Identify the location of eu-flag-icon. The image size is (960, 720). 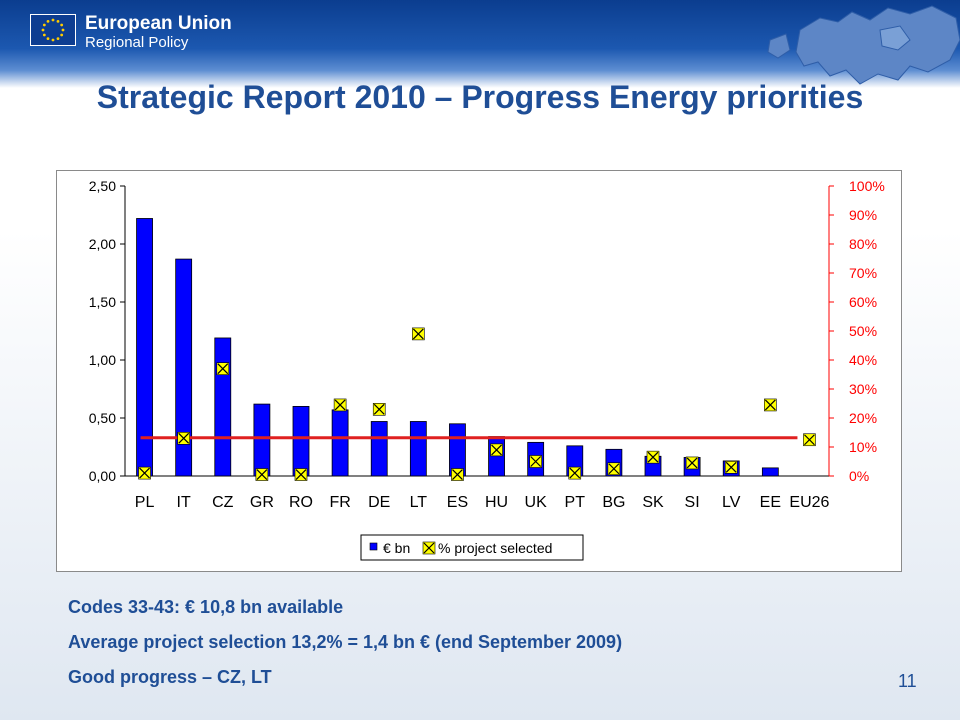
(53, 30).